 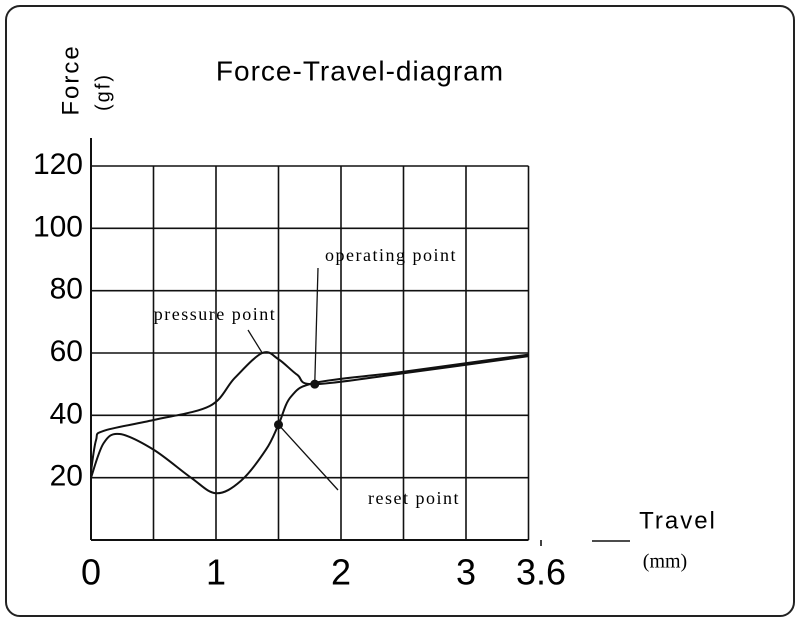 What do you see at coordinates (215, 314) in the screenshot?
I see `annotation-label: pressure point` at bounding box center [215, 314].